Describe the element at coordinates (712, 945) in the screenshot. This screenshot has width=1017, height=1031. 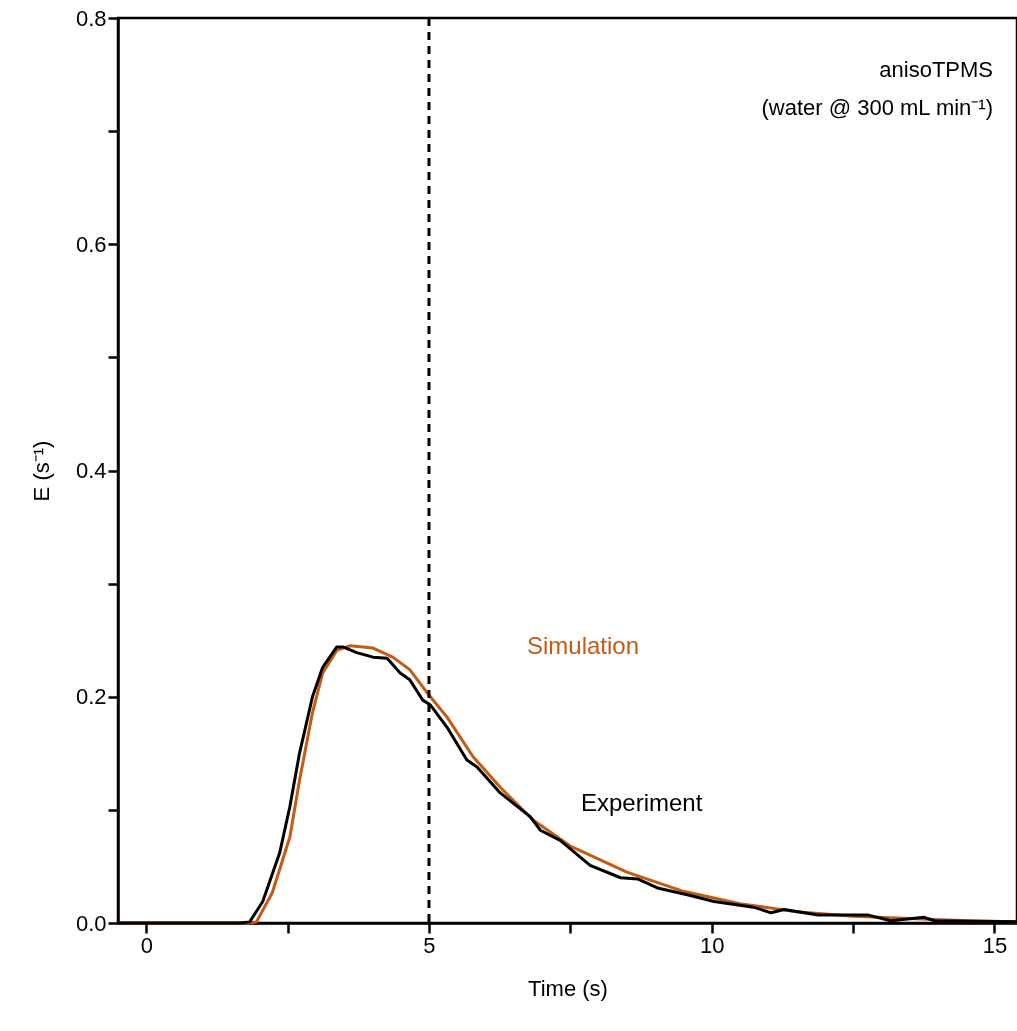
I see `x-tick-label: 10` at that location.